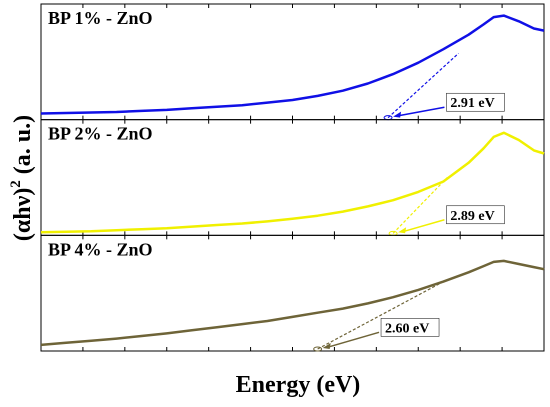 The height and width of the screenshot is (407, 550). What do you see at coordinates (298, 385) in the screenshot?
I see `x-axis-label: Energy (eV)` at bounding box center [298, 385].